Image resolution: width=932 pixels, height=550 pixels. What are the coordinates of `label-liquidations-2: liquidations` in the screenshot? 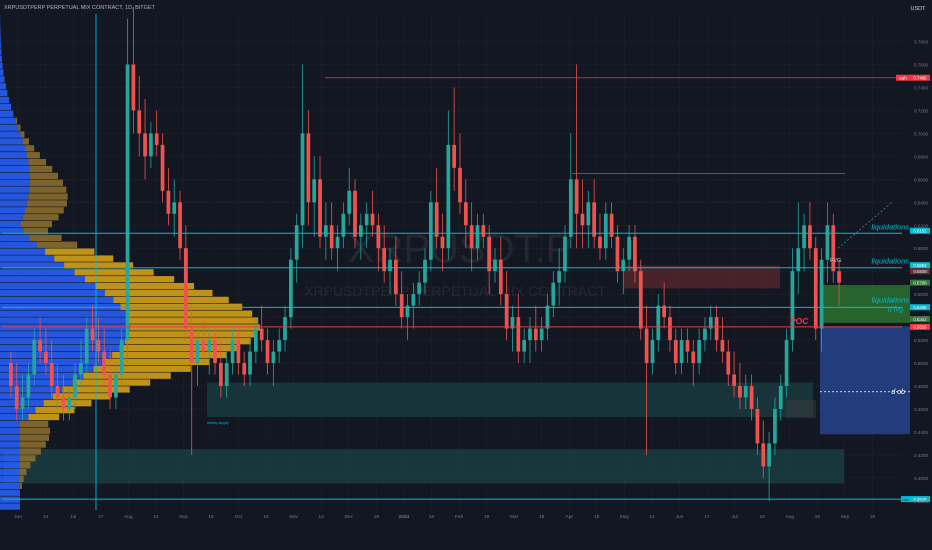 It's located at (890, 261).